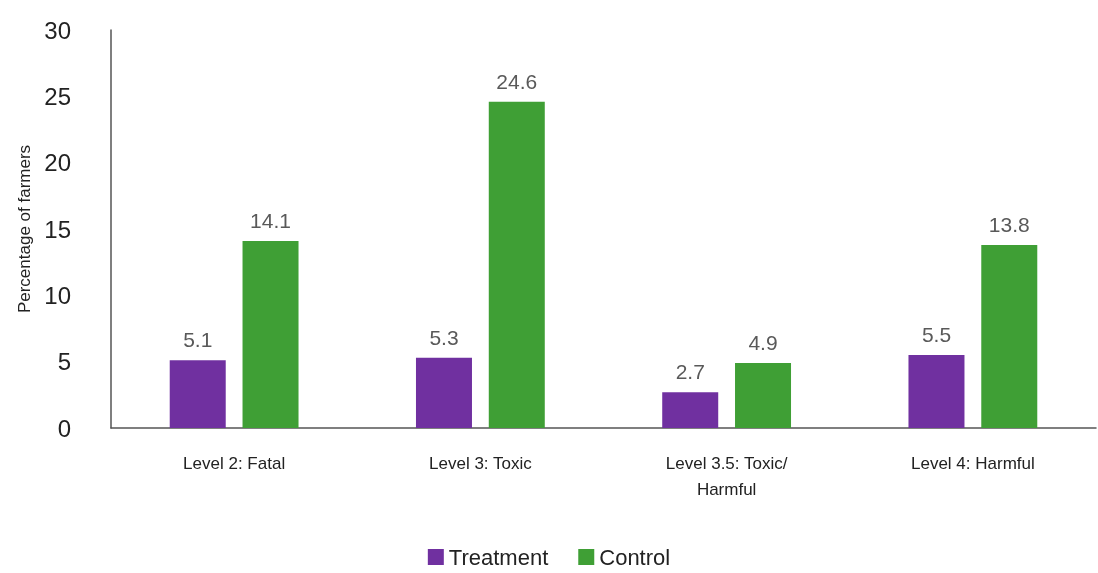  I want to click on x-tick-label: Level 4: Harmful, so click(972, 463).